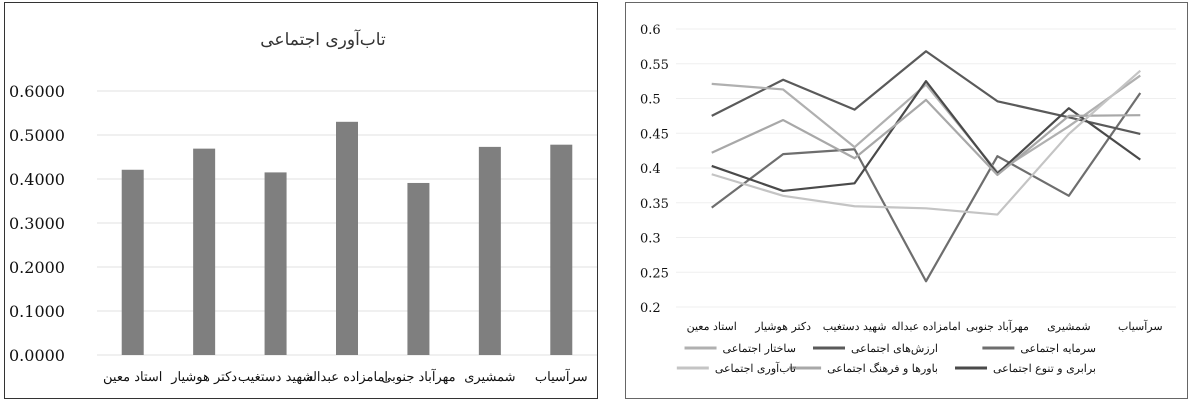 This screenshot has width=1192, height=403. Describe the element at coordinates (654, 273) in the screenshot. I see `line-y-tick-label: 0.25` at that location.